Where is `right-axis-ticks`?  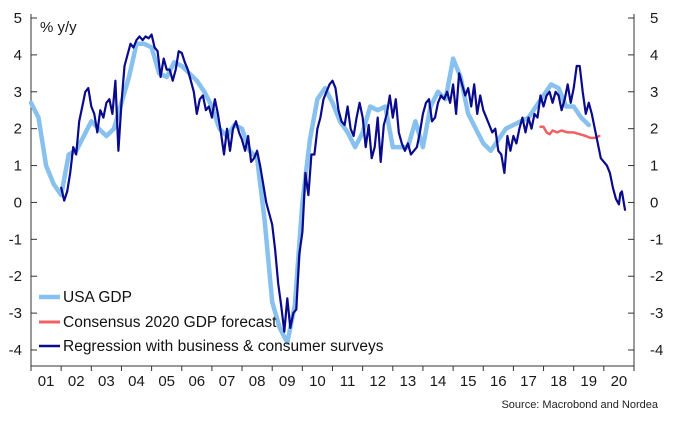 right-axis-ticks is located at coordinates (631, 184).